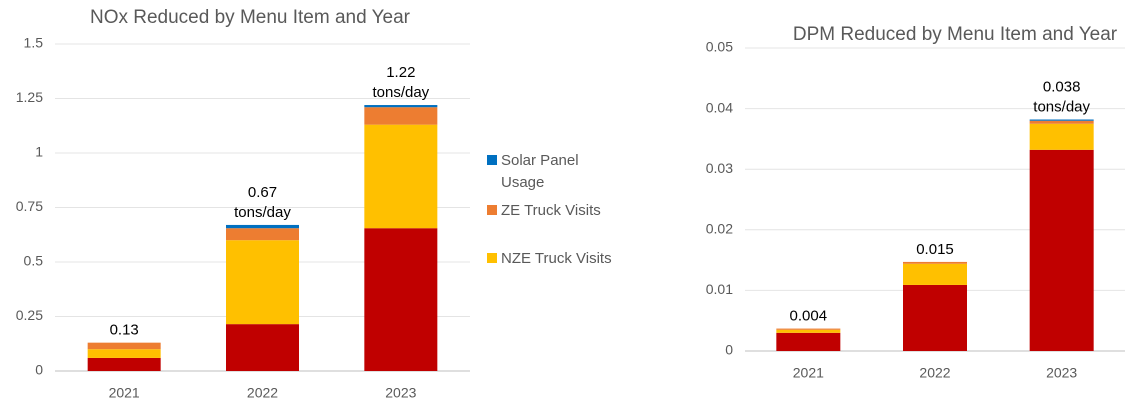  Describe the element at coordinates (719, 168) in the screenshot. I see `y-tick-label: 0.03` at that location.